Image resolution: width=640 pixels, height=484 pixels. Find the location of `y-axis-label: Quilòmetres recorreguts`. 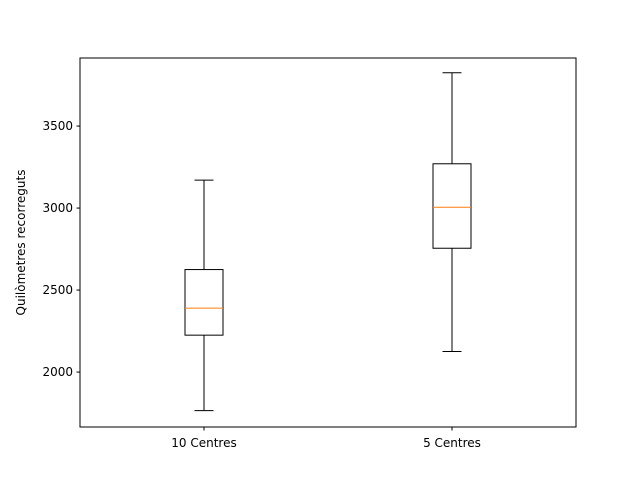

y-axis-label: Quilòmetres recorreguts is located at coordinates (21, 243).